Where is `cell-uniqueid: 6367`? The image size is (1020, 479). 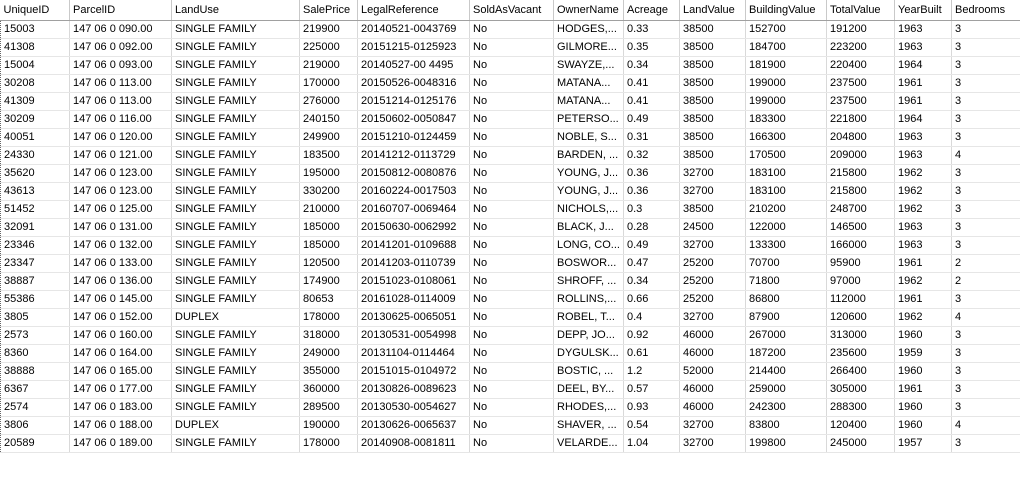 cell-uniqueid: 6367 is located at coordinates (35, 389).